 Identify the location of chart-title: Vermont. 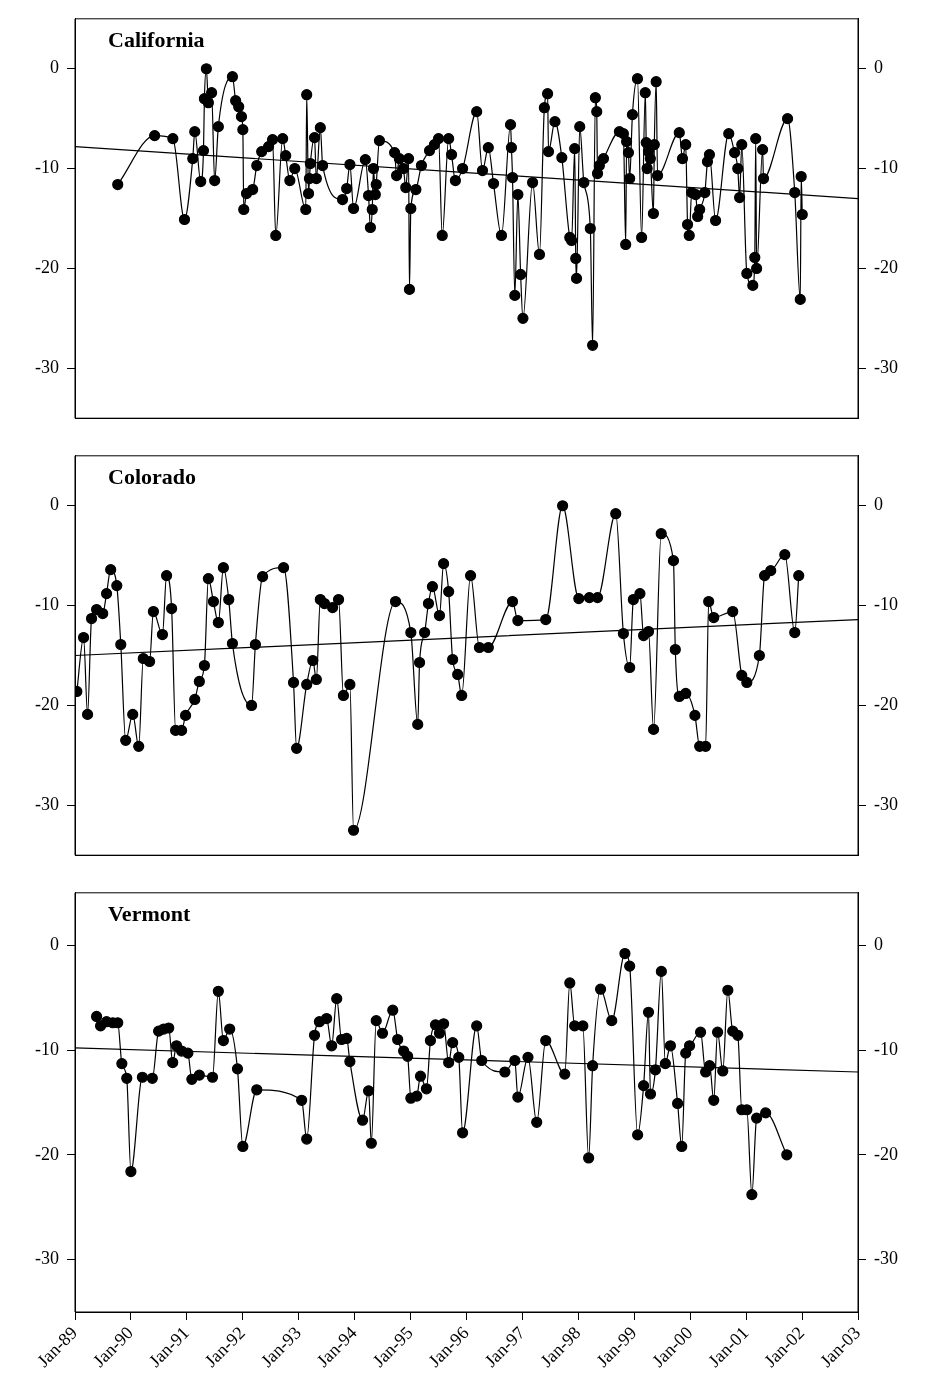
(149, 913).